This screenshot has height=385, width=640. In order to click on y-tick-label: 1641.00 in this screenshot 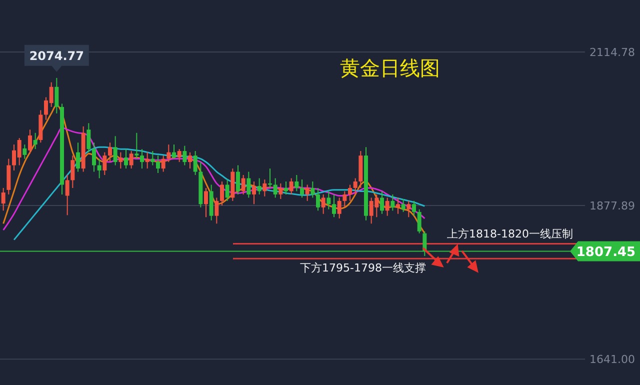, I will do `click(612, 359)`.